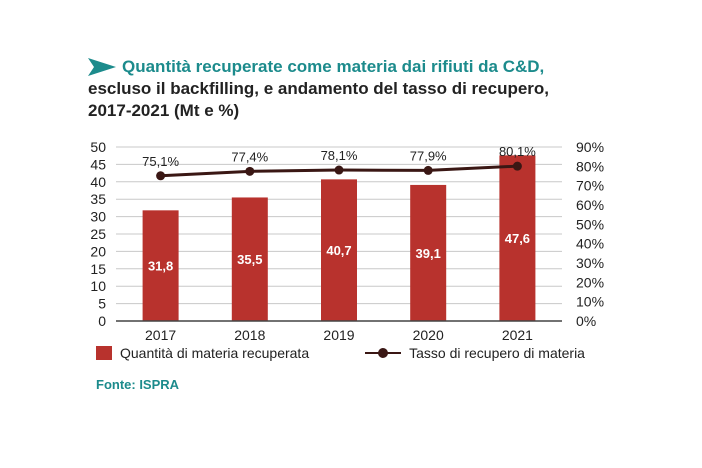 The image size is (702, 468). I want to click on legend-label-line: Tasso di recupero di materia, so click(497, 353).